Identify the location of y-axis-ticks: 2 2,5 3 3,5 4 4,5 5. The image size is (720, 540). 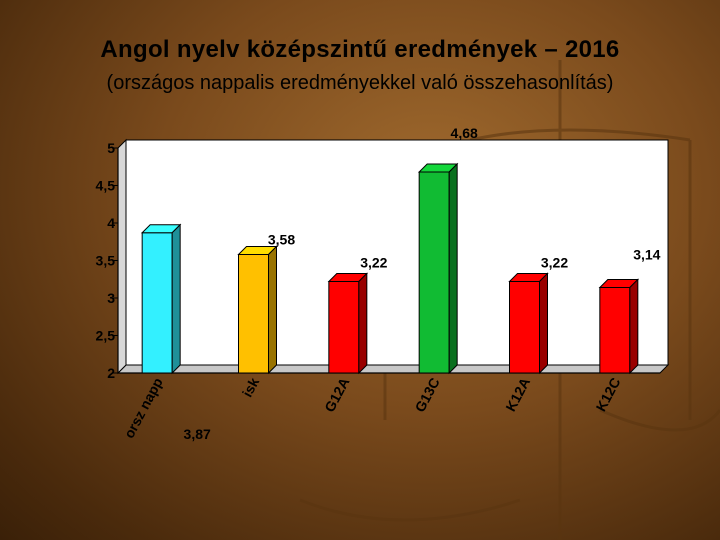
(107, 260).